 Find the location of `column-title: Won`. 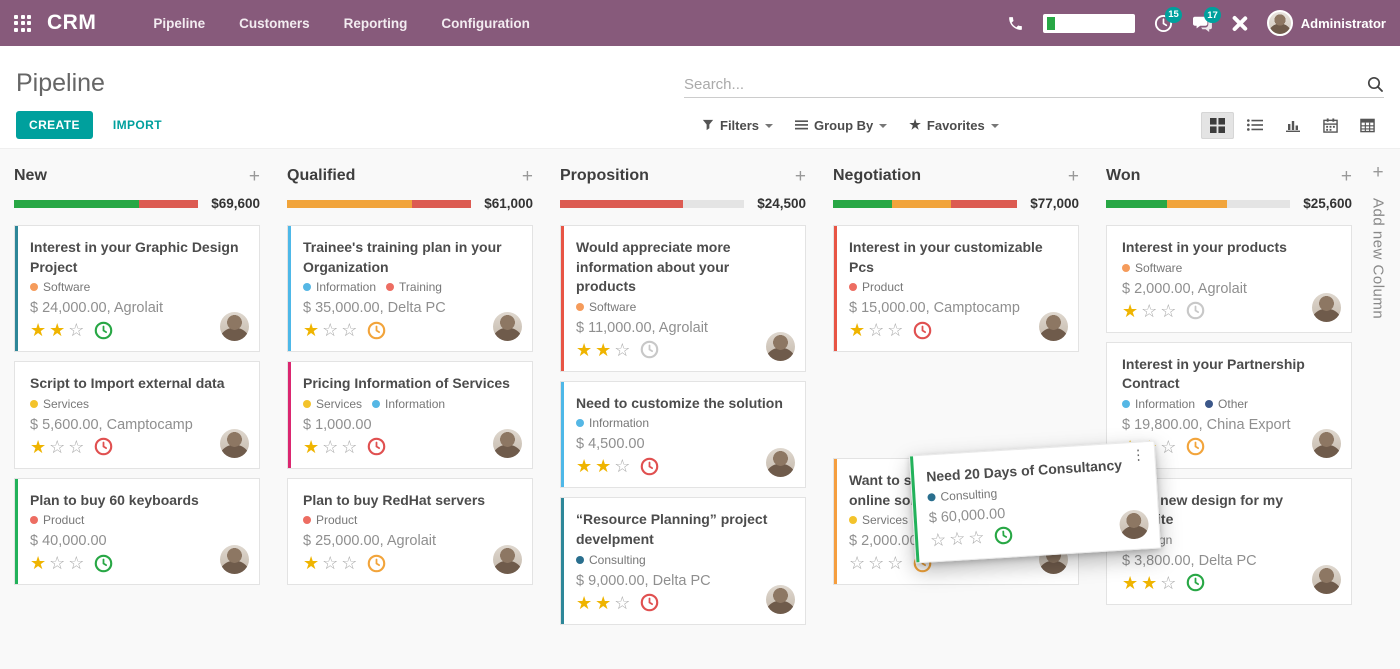

column-title: Won is located at coordinates (1123, 175).